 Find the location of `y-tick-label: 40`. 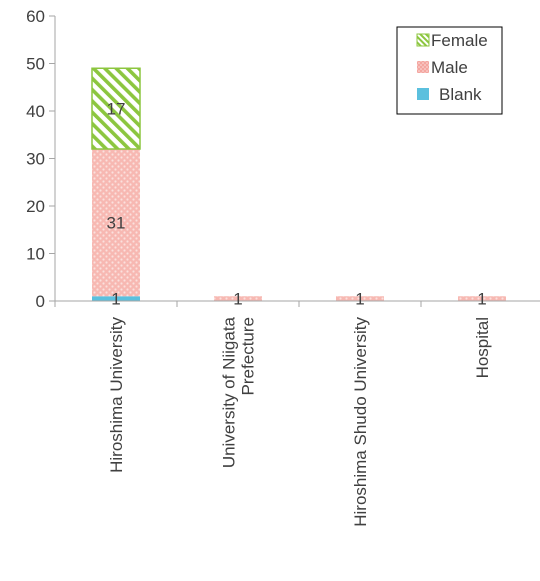

y-tick-label: 40 is located at coordinates (35, 111).